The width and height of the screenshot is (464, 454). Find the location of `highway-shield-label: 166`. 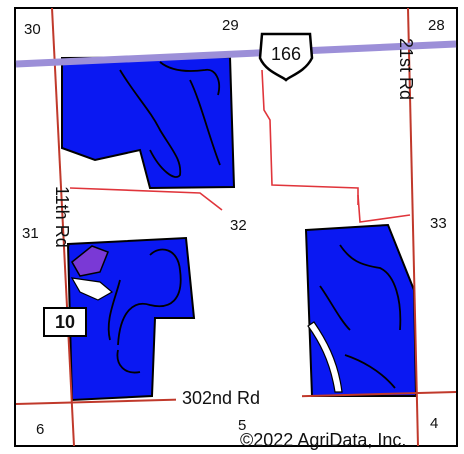

highway-shield-label: 166 is located at coordinates (286, 54).